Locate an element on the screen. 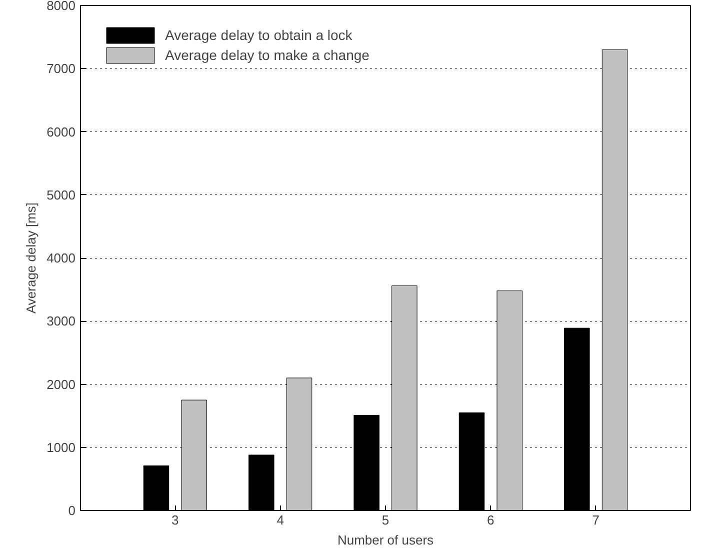 The image size is (709, 558). y-tick-label: 0 is located at coordinates (72, 510).